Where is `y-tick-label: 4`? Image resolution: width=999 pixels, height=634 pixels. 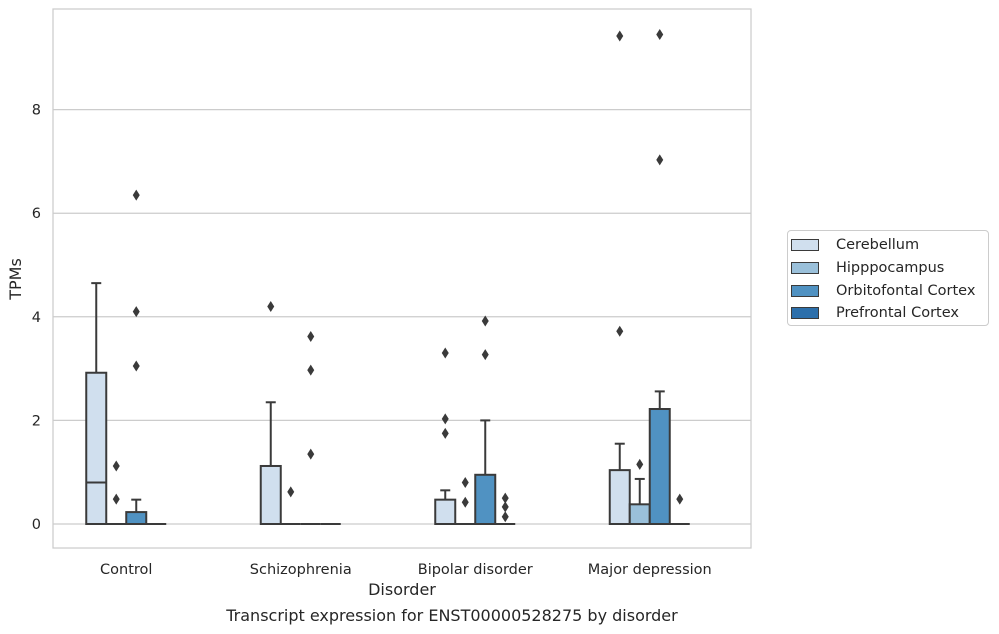
y-tick-label: 4 is located at coordinates (36, 318).